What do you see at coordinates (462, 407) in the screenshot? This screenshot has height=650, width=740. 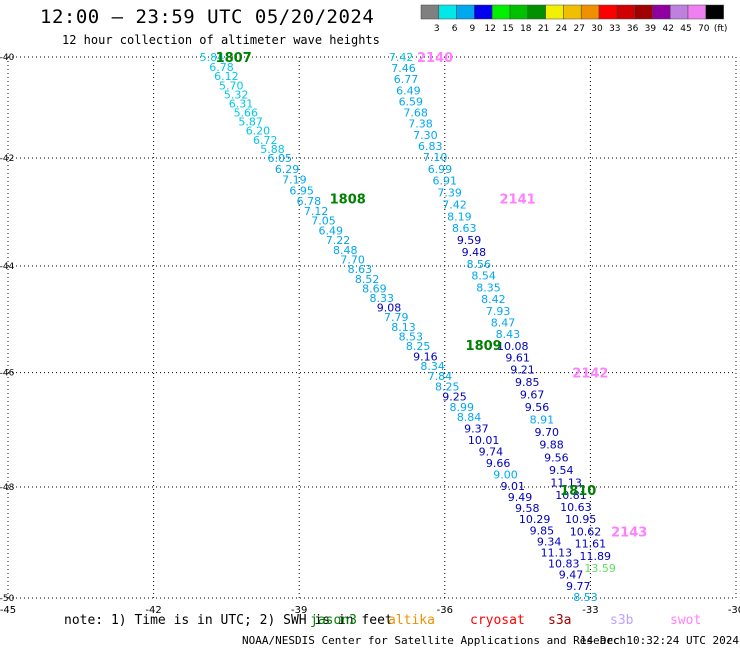 I see `swh-value-label: 8.99` at bounding box center [462, 407].